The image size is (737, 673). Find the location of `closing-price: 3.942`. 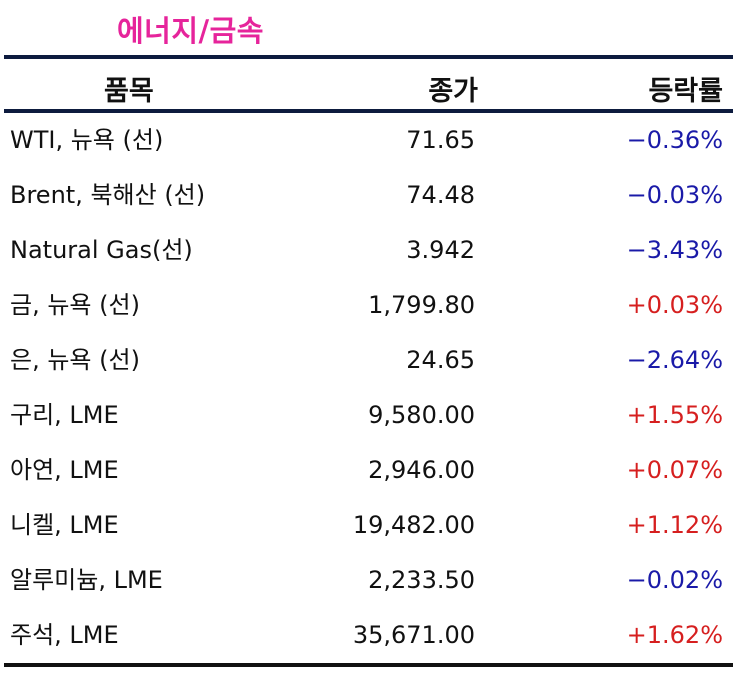

closing-price: 3.942 is located at coordinates (440, 250).